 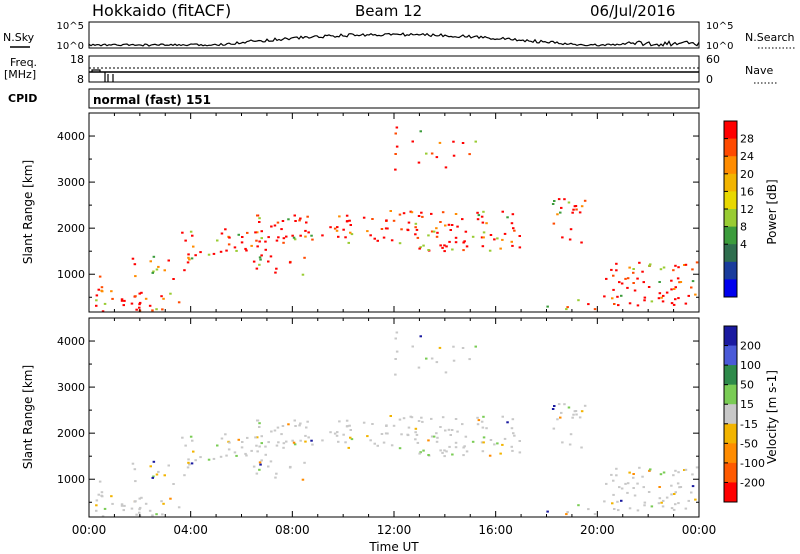 I want to click on x-tick-labels: 00:00 04:00 08:00 12:00 16:00 20:00 00:00, so click(x=394, y=530).